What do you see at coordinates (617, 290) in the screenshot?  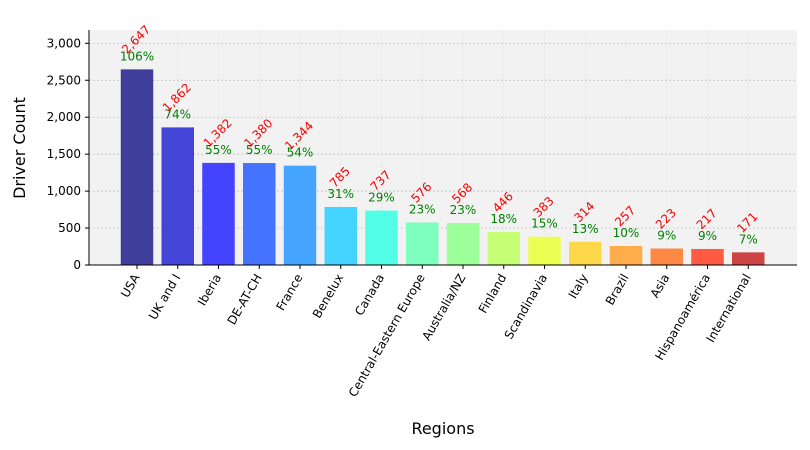 I see `x-tick-label: Brazil` at bounding box center [617, 290].